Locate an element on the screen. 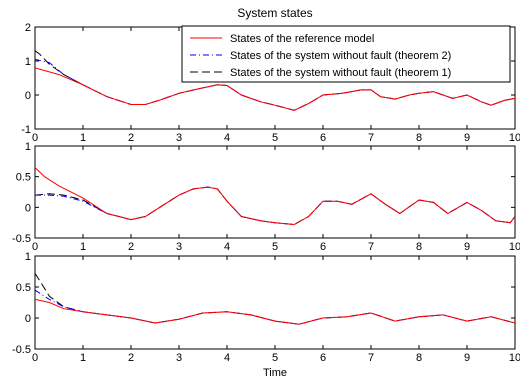 Image resolution: width=520 pixels, height=378 pixels. figure-title: System states is located at coordinates (274, 13).